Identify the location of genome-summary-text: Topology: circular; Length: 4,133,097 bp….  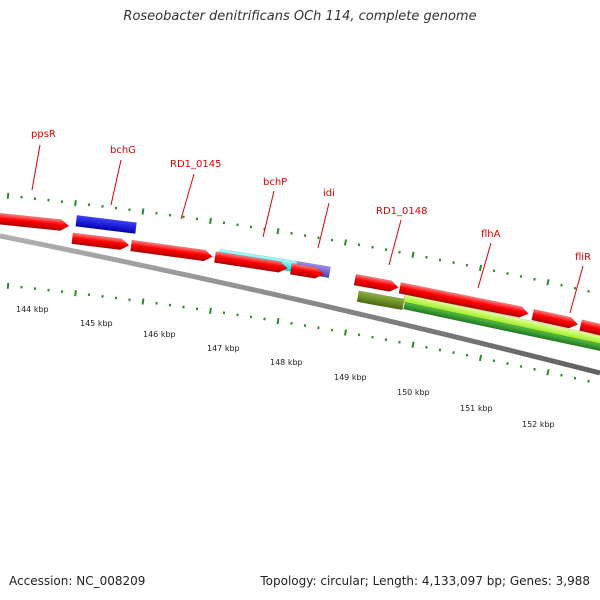
(425, 581).